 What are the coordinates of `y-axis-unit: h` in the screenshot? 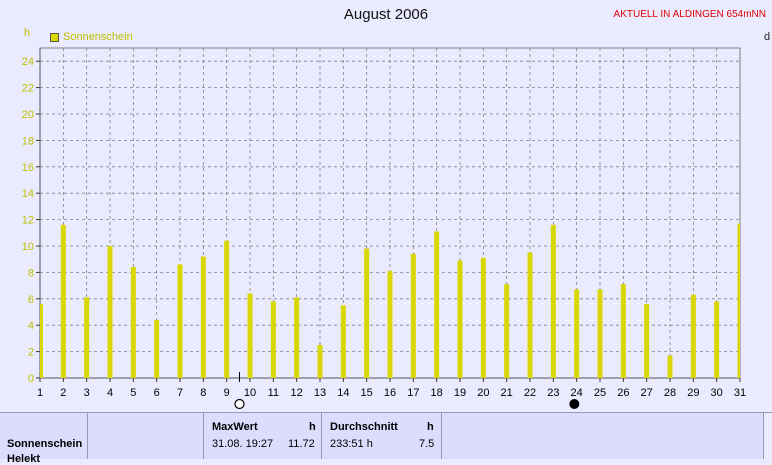 It's located at (27, 33).